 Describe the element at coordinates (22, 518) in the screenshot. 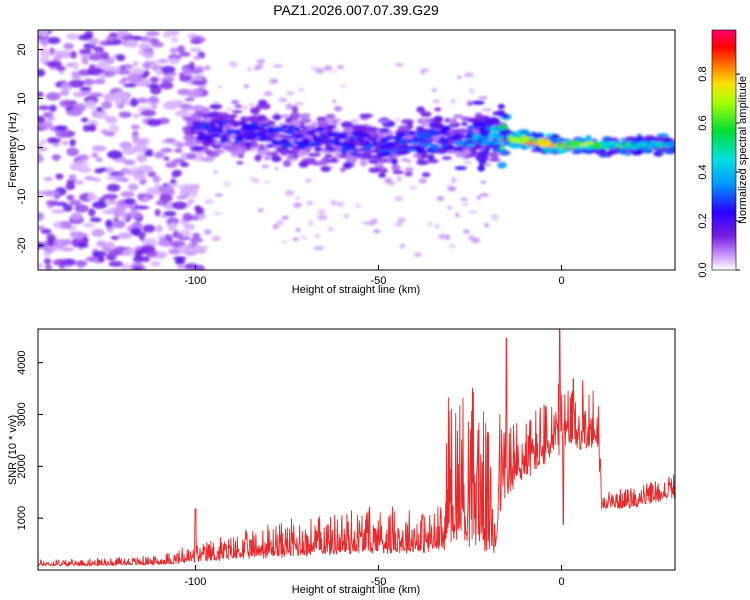

I see `y-tick-label: 1000` at that location.